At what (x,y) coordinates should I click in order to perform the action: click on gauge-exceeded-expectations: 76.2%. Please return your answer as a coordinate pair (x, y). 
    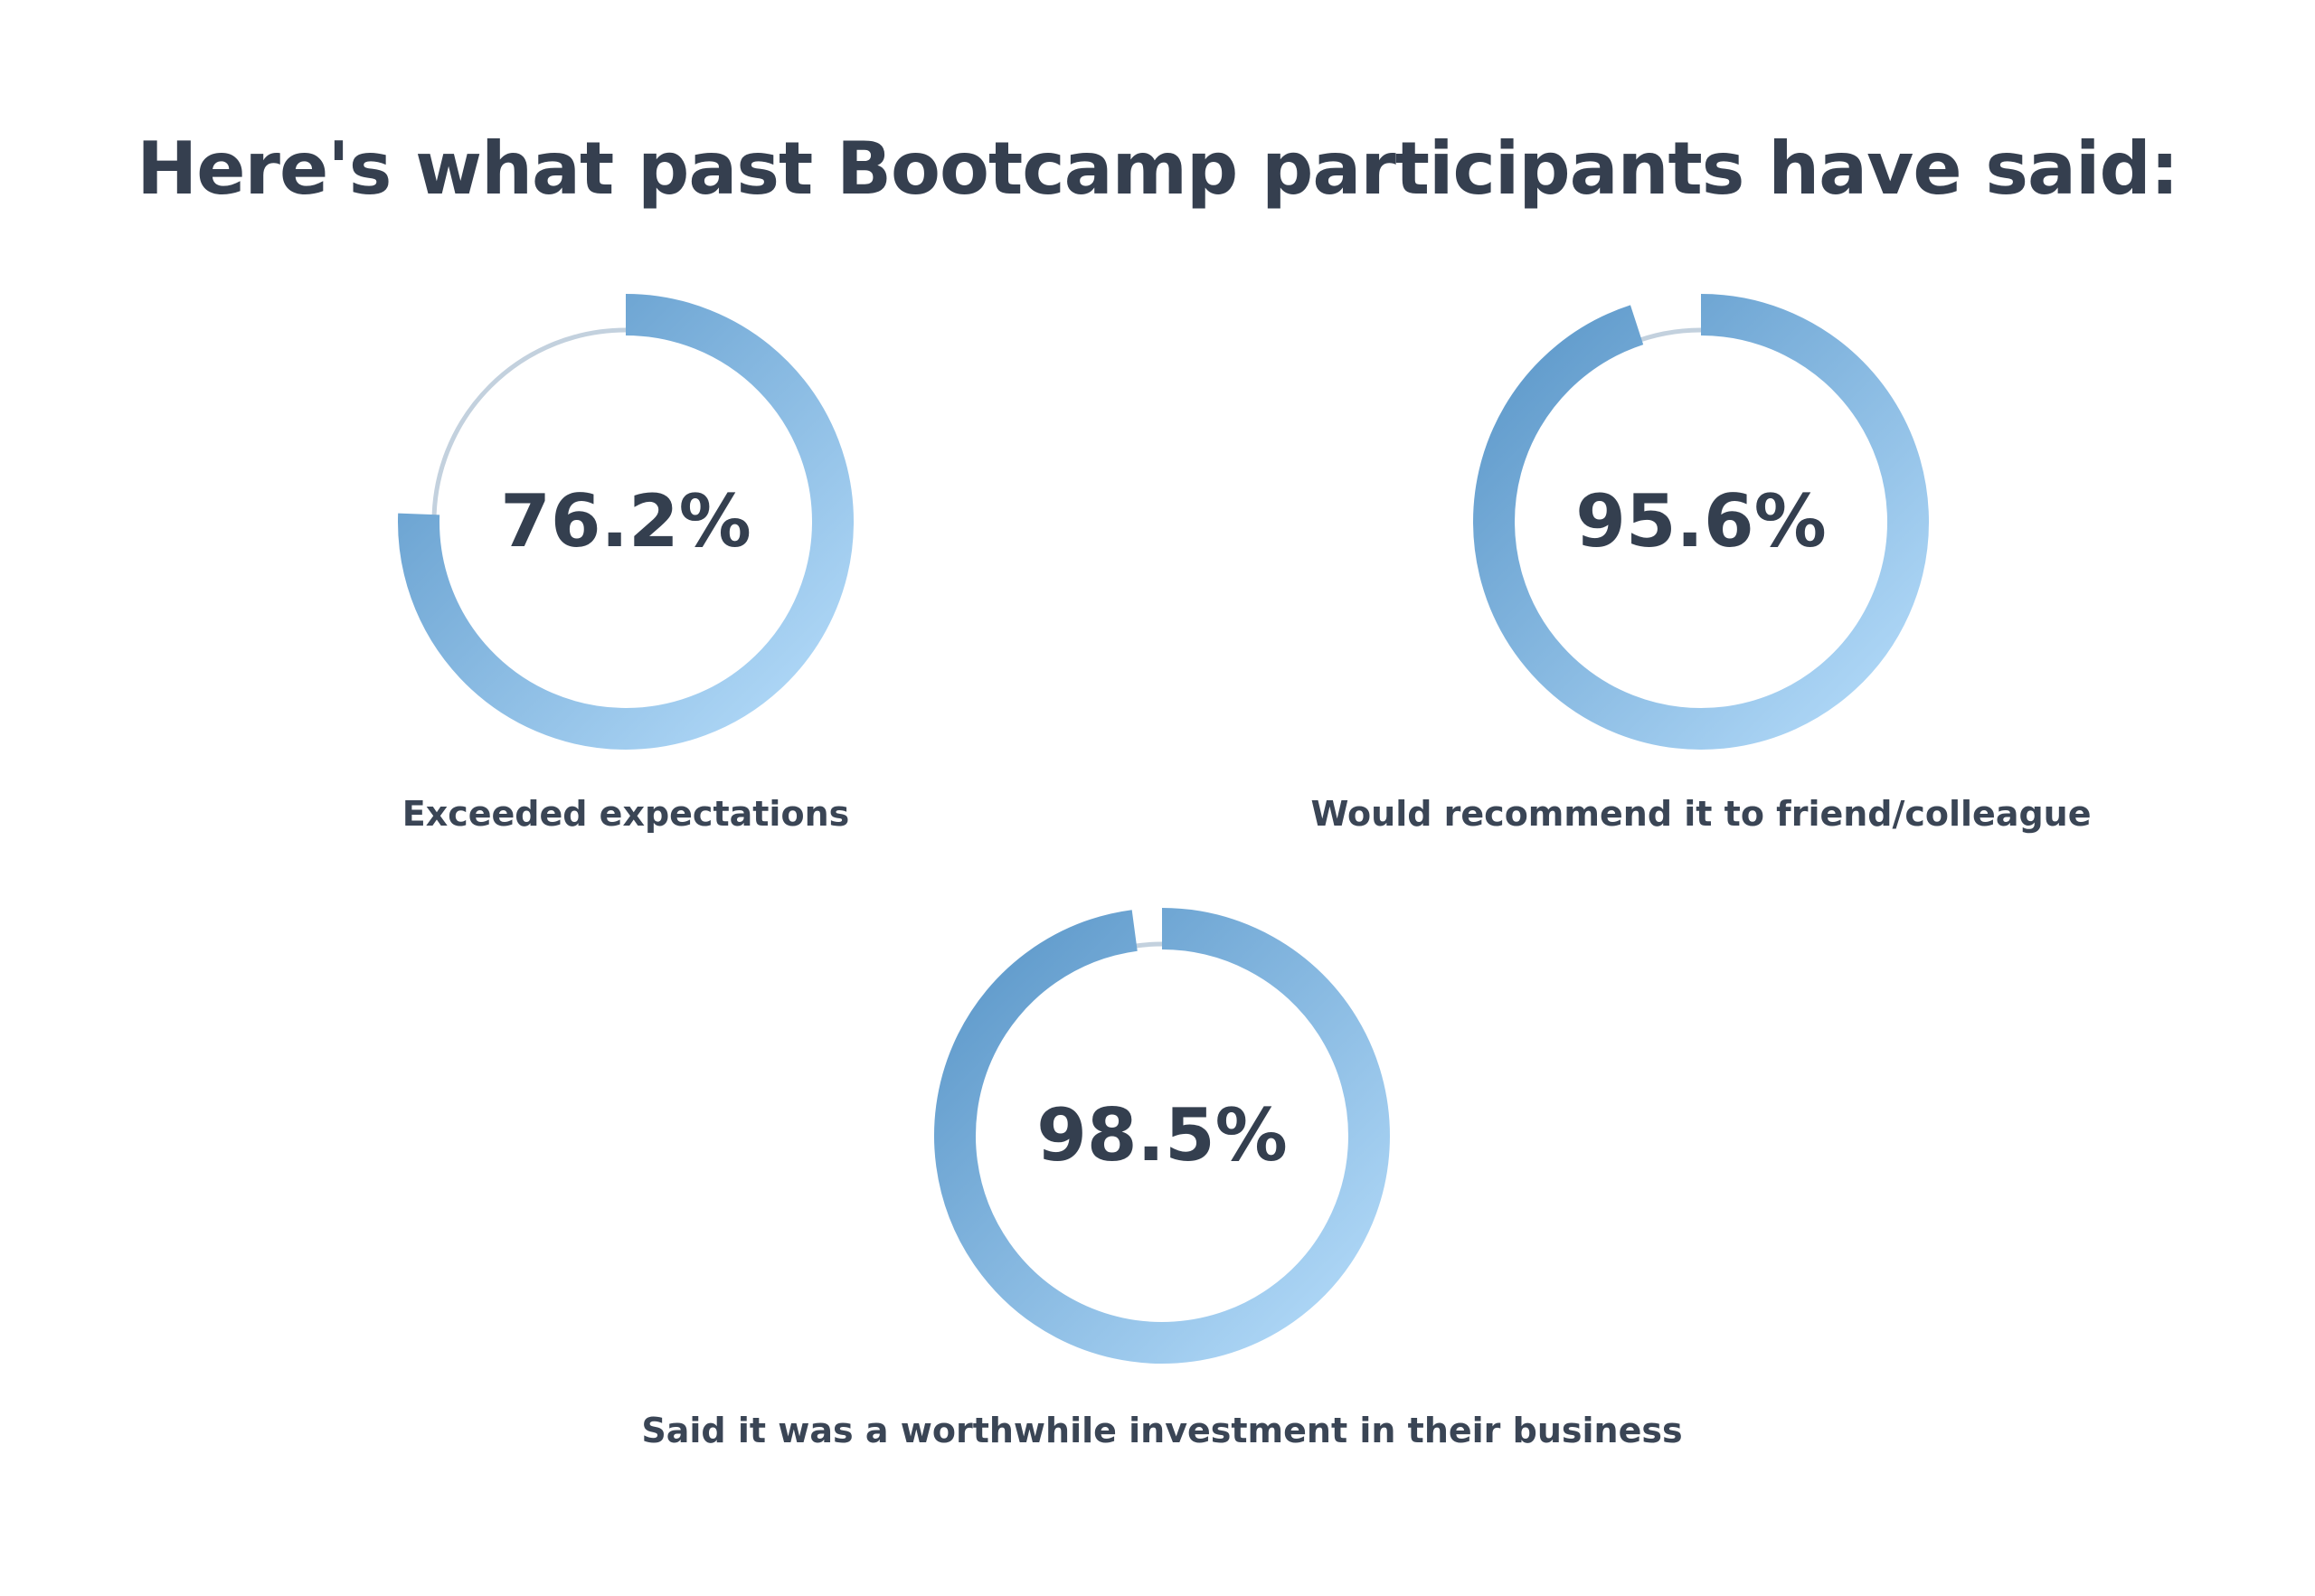
    Looking at the image, I should click on (626, 522).